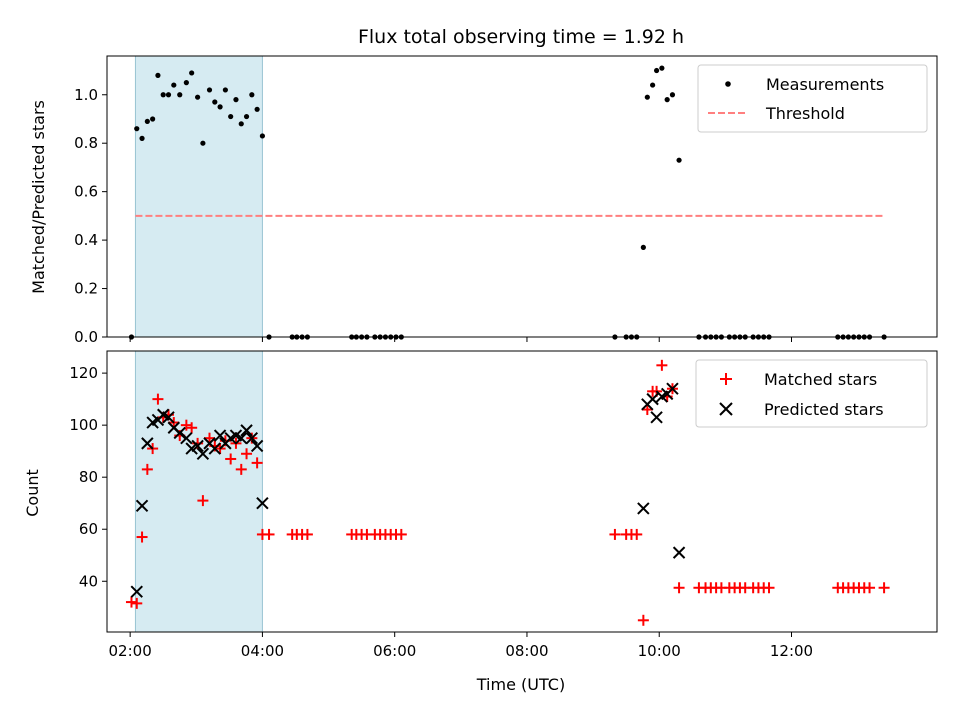  Describe the element at coordinates (659, 651) in the screenshot. I see `x-tick-label: 10:00` at that location.